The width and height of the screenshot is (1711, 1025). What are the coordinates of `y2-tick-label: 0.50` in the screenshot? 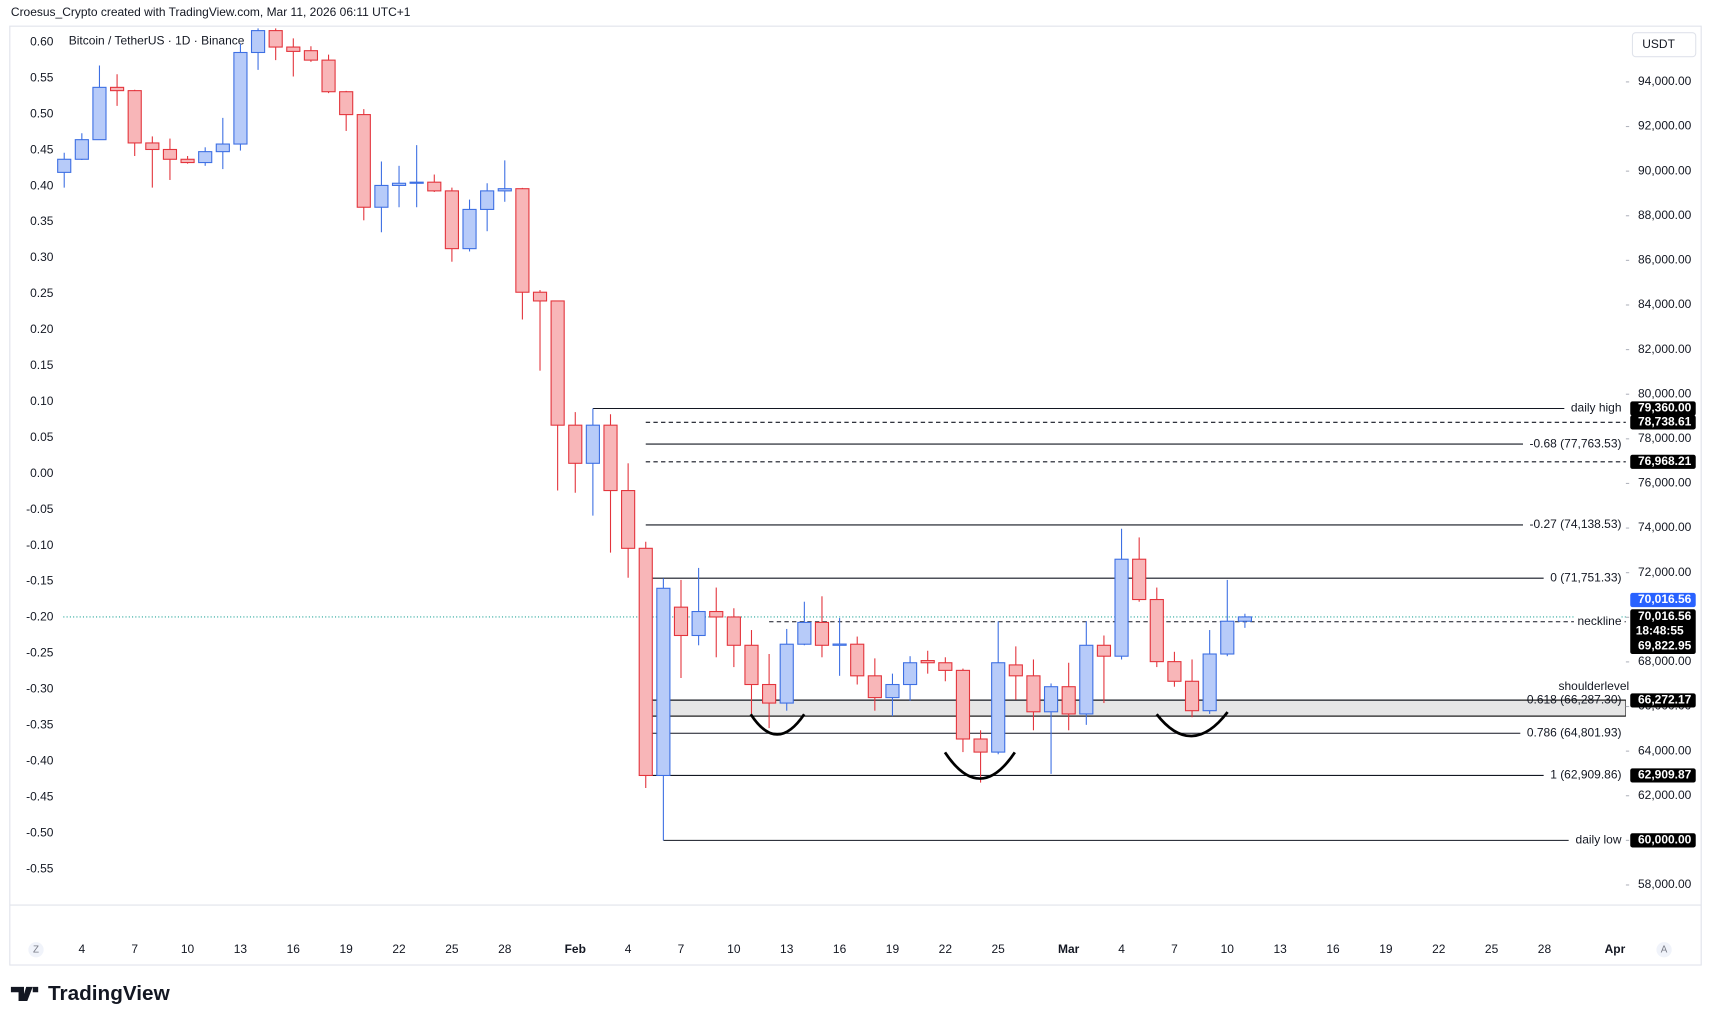 It's located at (42, 113).